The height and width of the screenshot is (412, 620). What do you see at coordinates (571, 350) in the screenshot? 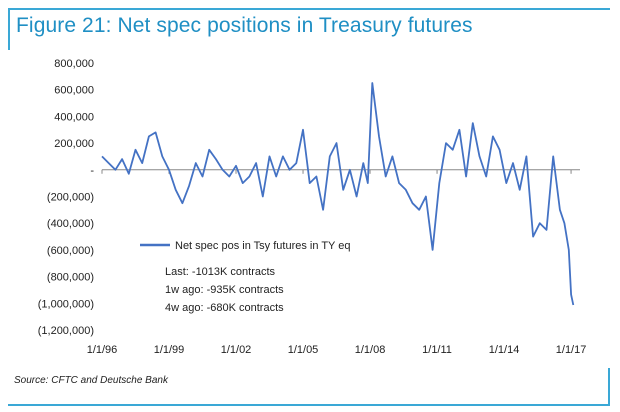
I see `x-tick-label: 1/1/17` at bounding box center [571, 350].